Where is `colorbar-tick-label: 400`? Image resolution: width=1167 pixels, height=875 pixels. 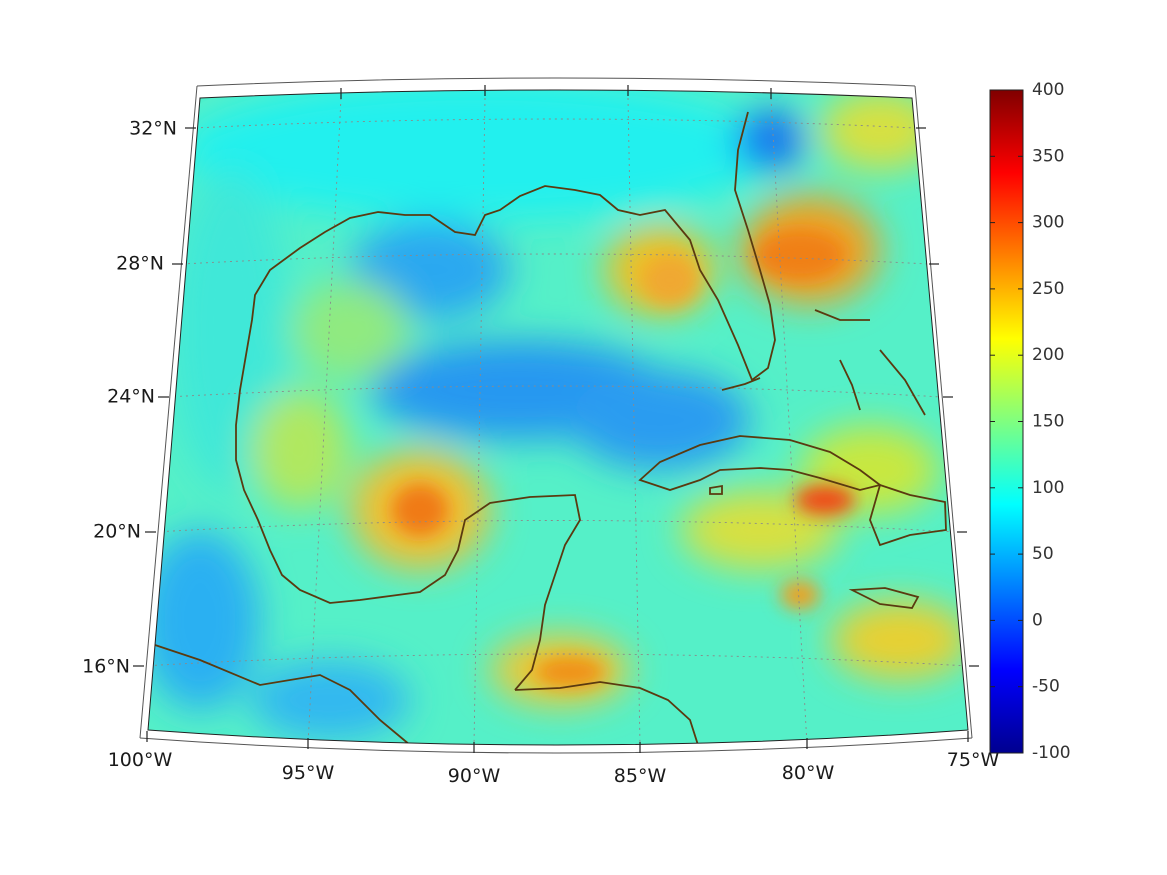 colorbar-tick-label: 400 is located at coordinates (1048, 90).